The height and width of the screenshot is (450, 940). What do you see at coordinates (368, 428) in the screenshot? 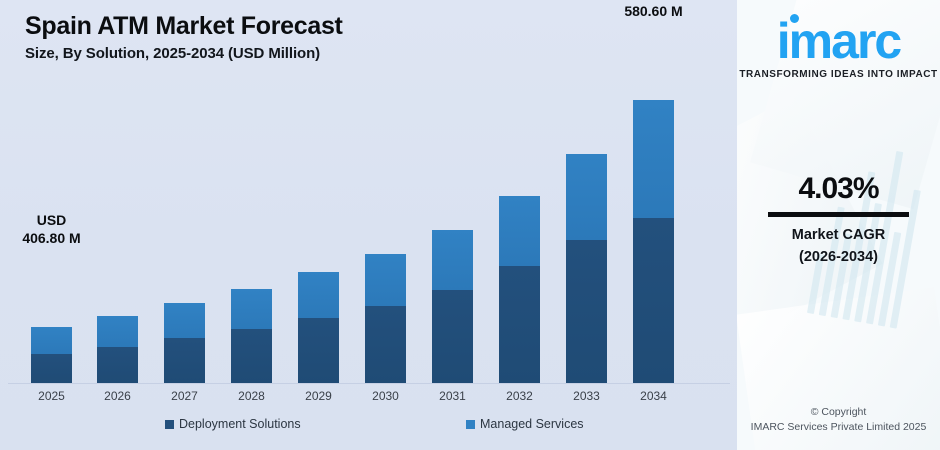
I see `chart-legend: Deployment Solutions Managed Services` at bounding box center [368, 428].